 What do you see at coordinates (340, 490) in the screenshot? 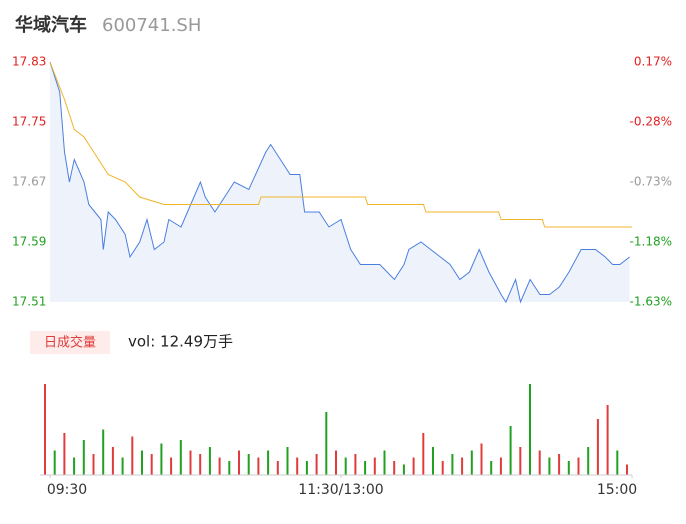
I see `x-tick-label: 11:30/13:00` at bounding box center [340, 490].